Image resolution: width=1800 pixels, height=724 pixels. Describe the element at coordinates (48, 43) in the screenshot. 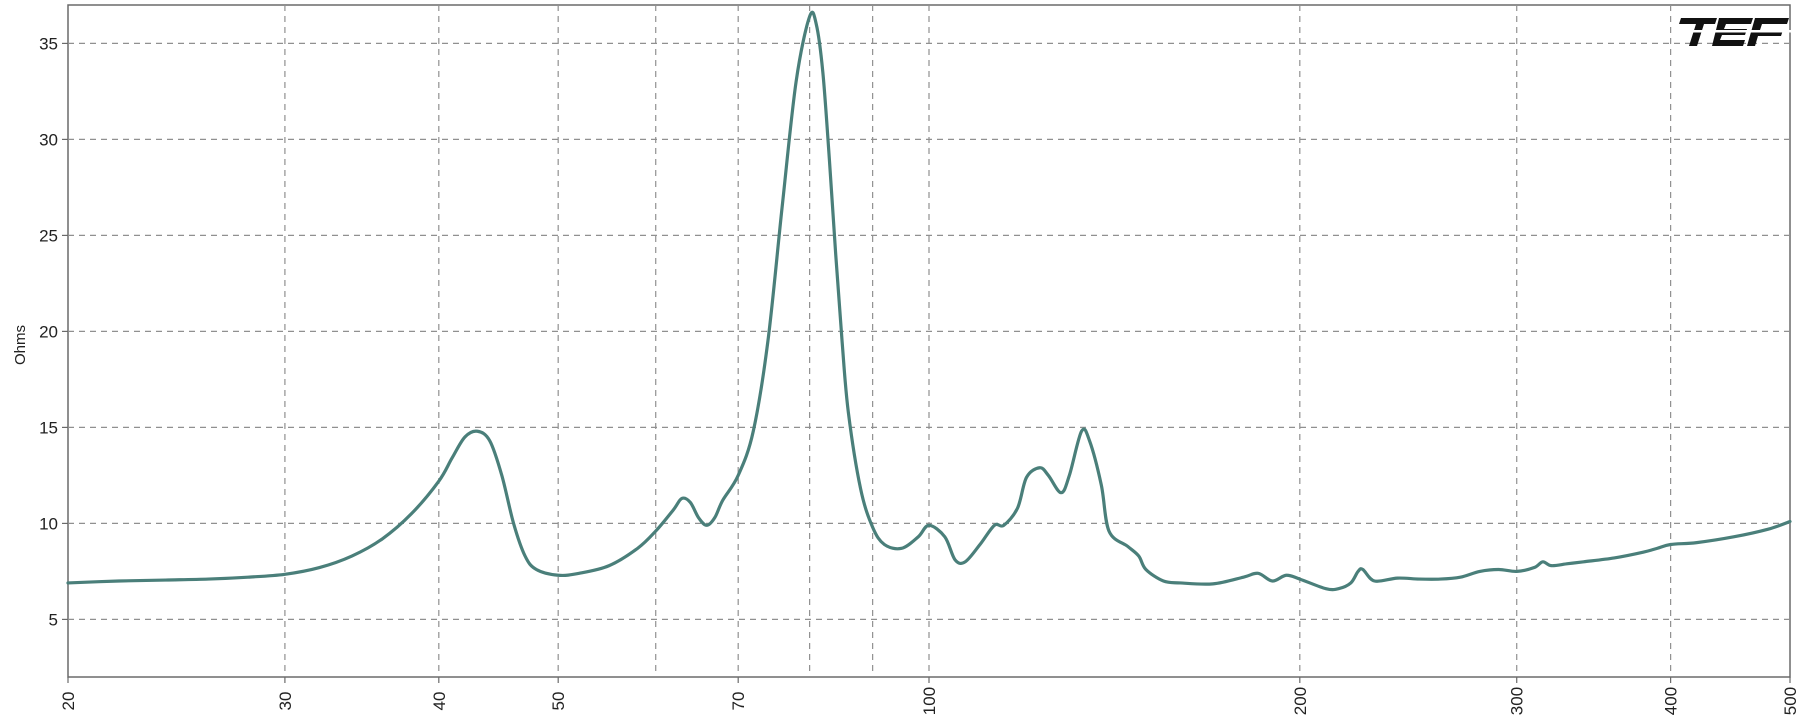

I see `y-tick-label: 35` at that location.